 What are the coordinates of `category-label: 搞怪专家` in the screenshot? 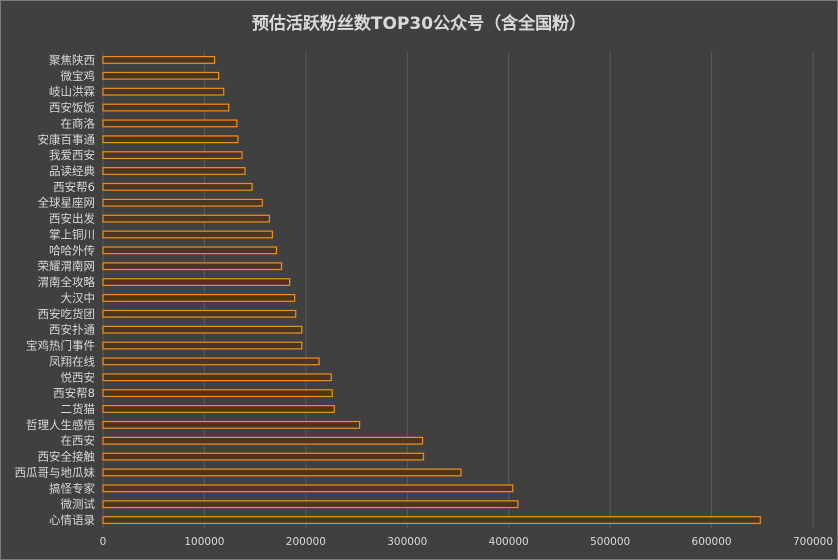 It's located at (72, 488).